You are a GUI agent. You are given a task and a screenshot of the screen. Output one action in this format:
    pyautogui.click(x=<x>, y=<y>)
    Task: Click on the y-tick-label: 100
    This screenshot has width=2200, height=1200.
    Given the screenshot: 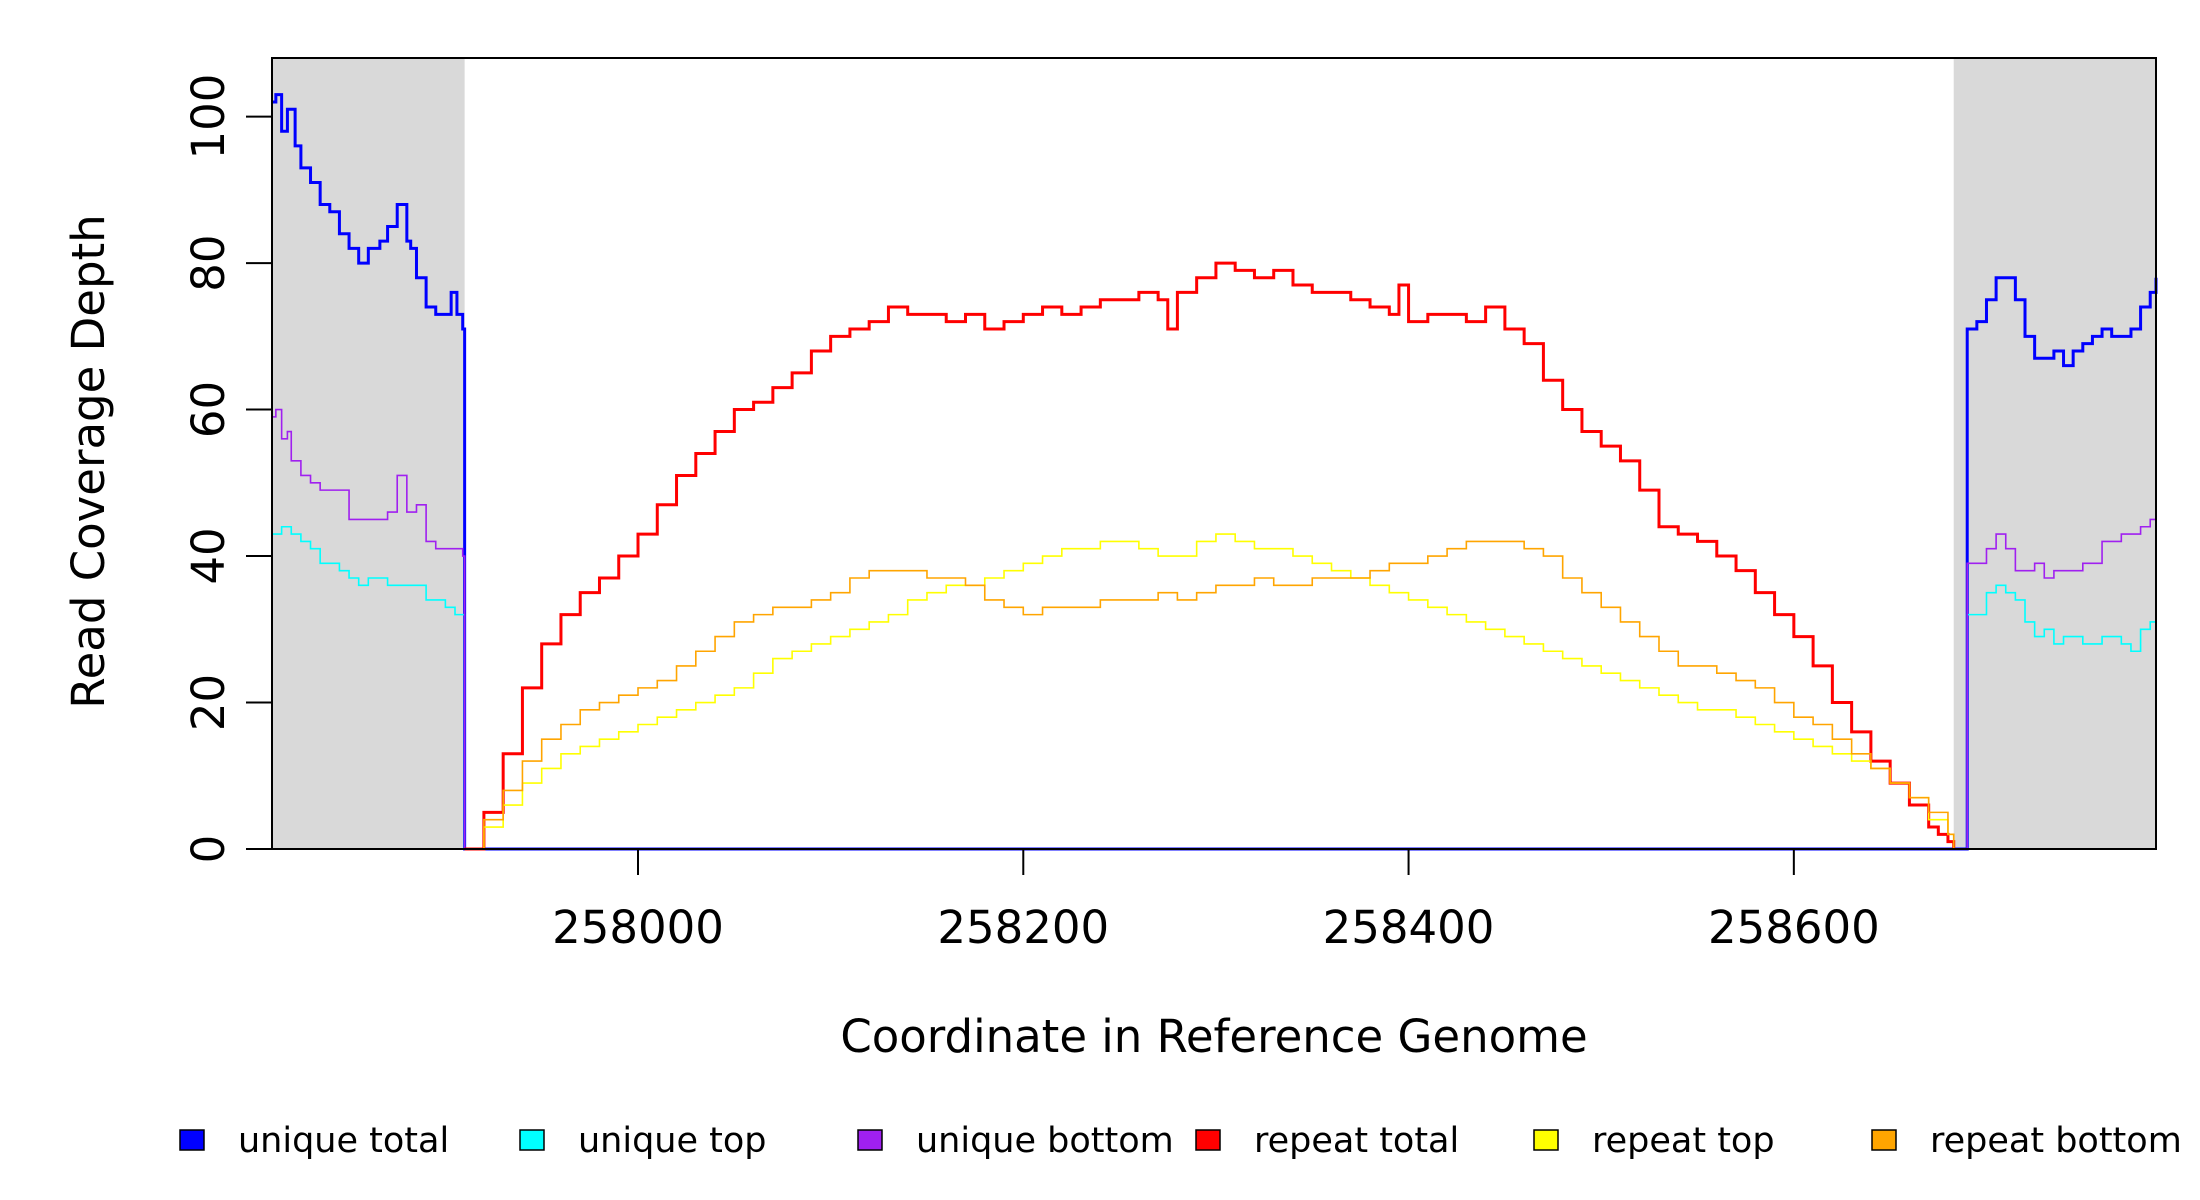 What is the action you would take?
    pyautogui.click(x=208, y=117)
    